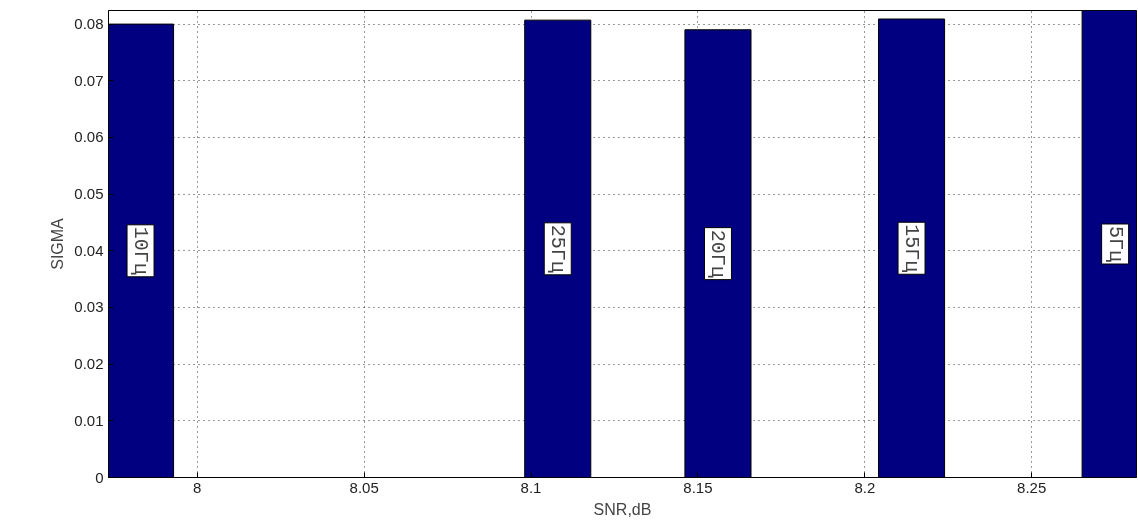 Image resolution: width=1138 pixels, height=520 pixels. Describe the element at coordinates (89, 307) in the screenshot. I see `y-tick-label: 0.03` at that location.